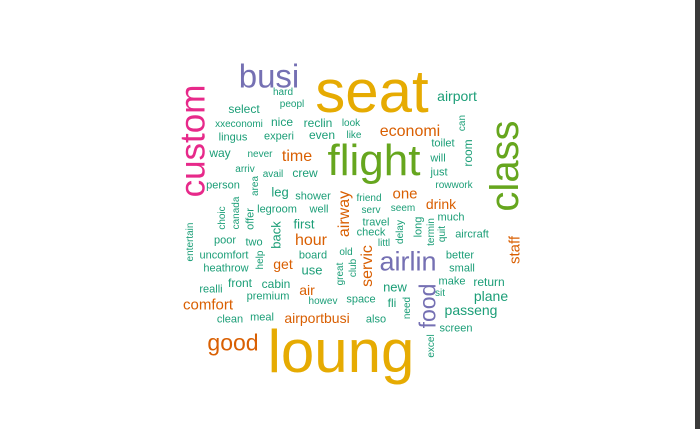 This screenshot has width=700, height=429. Describe the element at coordinates (239, 124) in the screenshot. I see `word-xxeconomi: xxeconomi` at that location.